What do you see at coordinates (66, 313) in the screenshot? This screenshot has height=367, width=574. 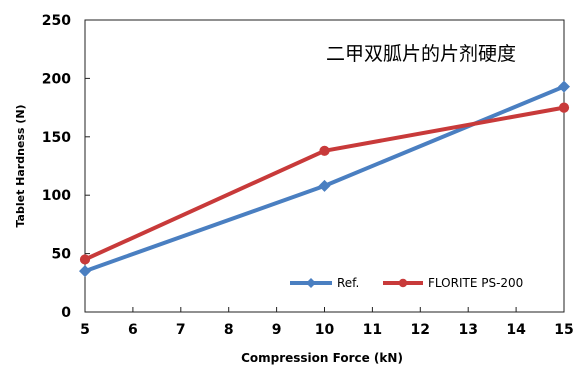 I see `y-tick-label: 0` at bounding box center [66, 313].